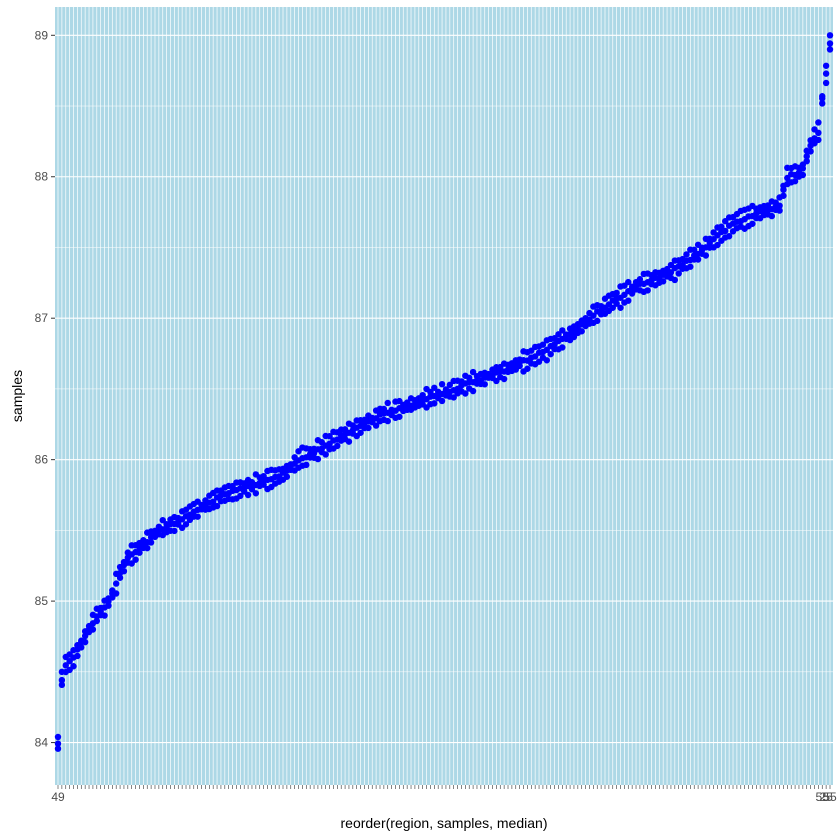 The height and width of the screenshot is (840, 840). I want to click on x-tick-label: 55, so click(823, 797).